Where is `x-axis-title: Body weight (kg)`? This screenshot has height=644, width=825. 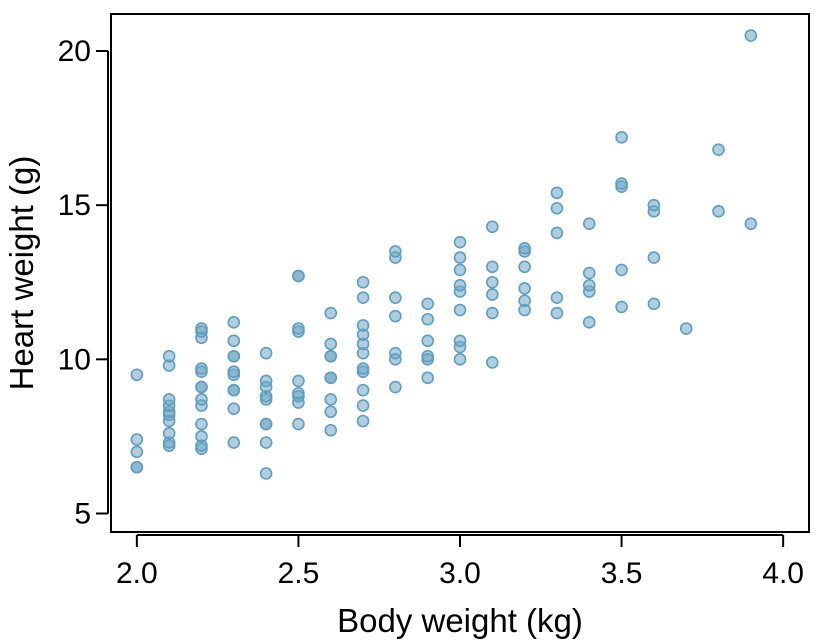
x-axis-title: Body weight (kg) is located at coordinates (460, 620).